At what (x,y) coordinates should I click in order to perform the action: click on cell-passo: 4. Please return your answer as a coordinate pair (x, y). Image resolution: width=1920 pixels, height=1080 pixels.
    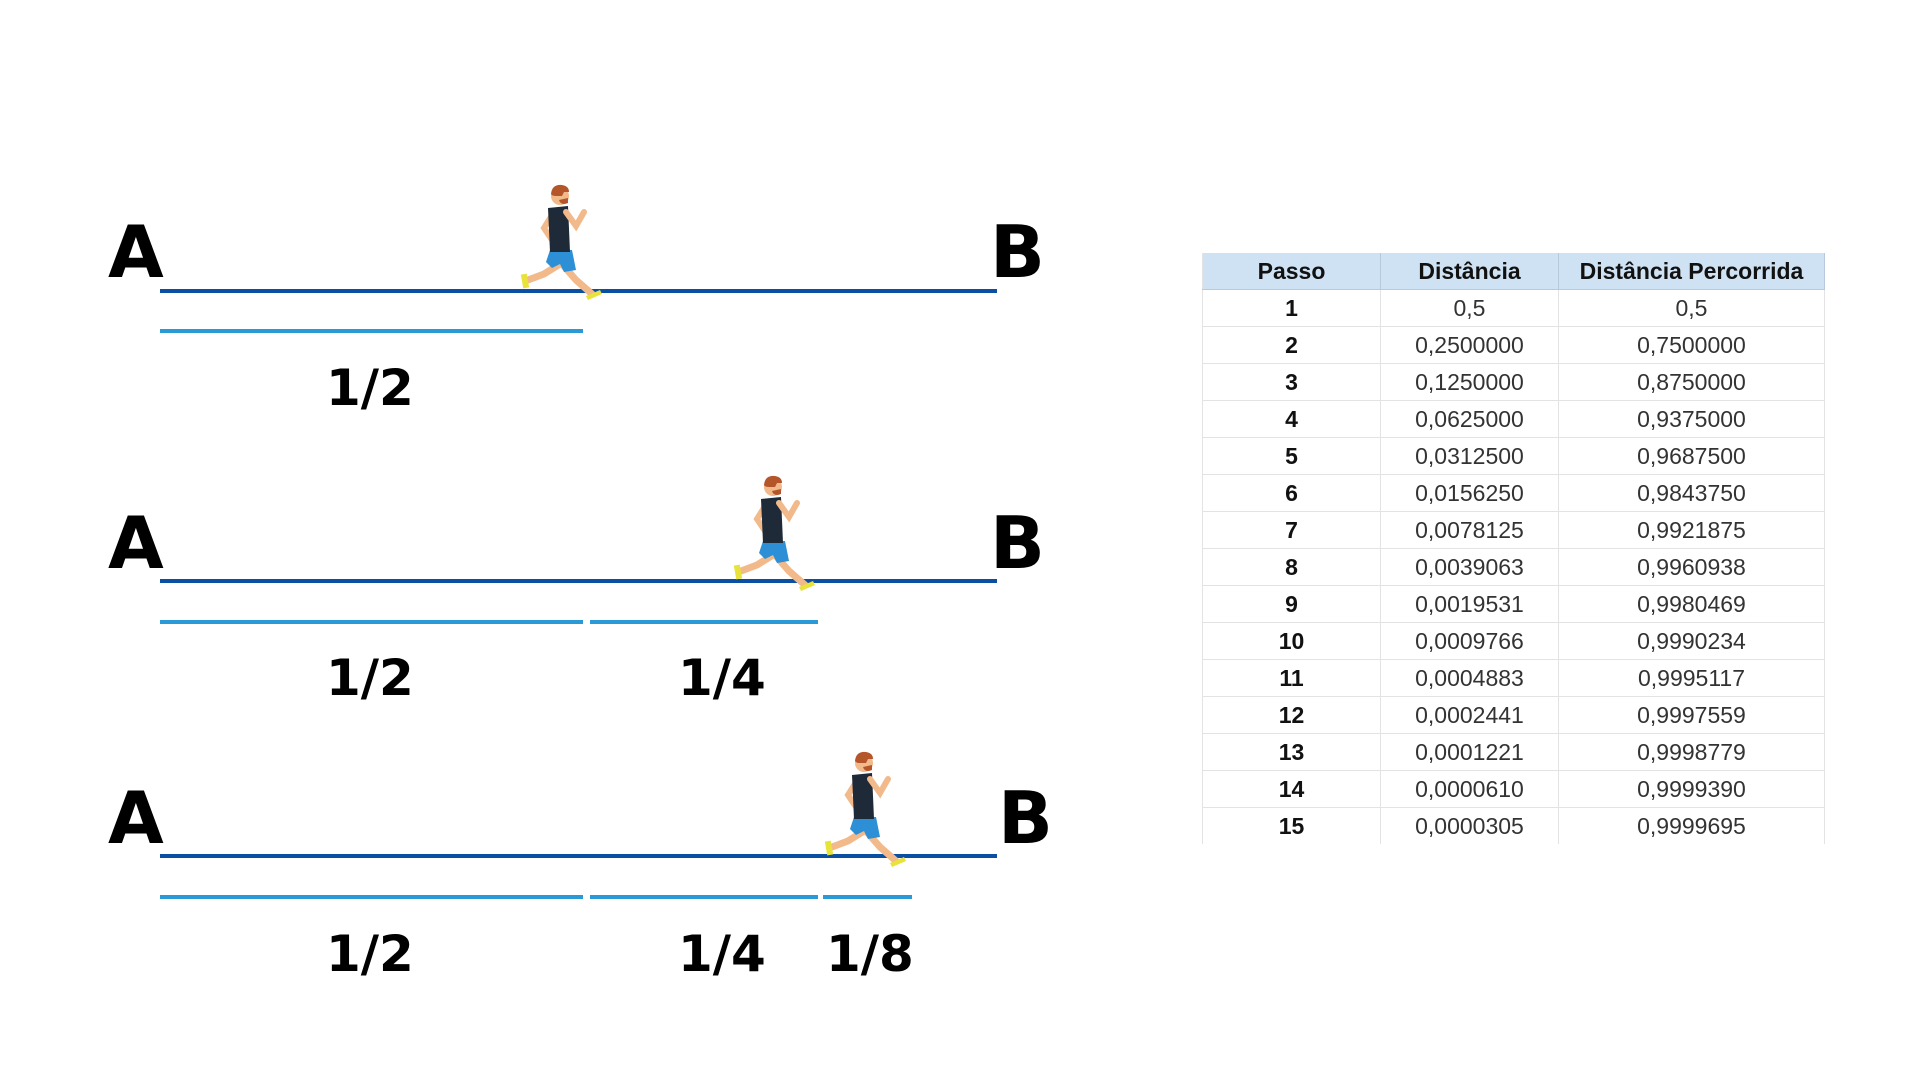
    Looking at the image, I should click on (1291, 419).